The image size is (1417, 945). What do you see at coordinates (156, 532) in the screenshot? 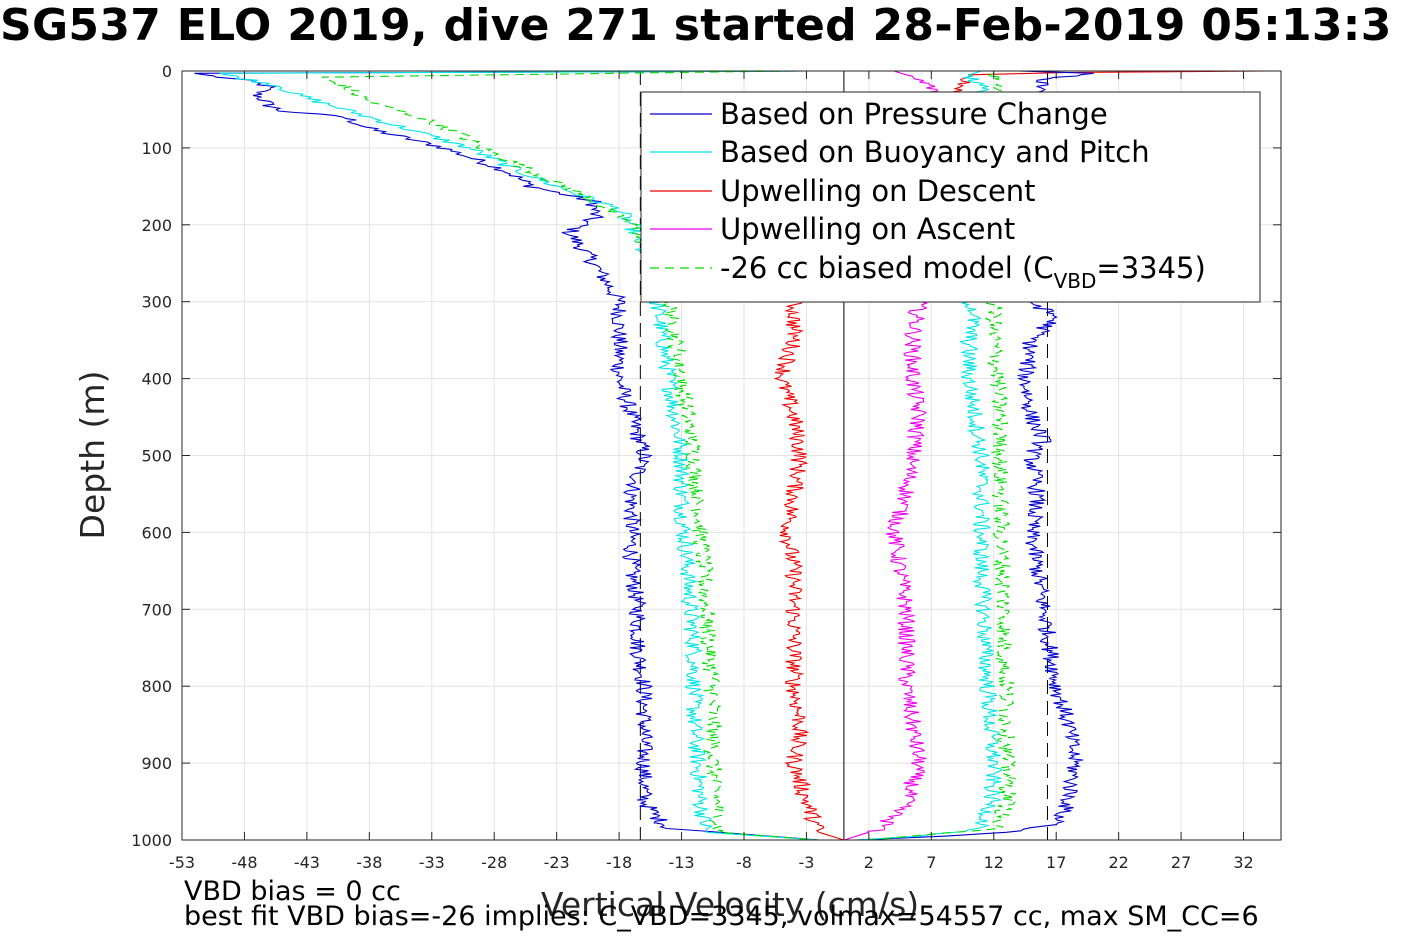
I see `y-tick-label: 600` at bounding box center [156, 532].